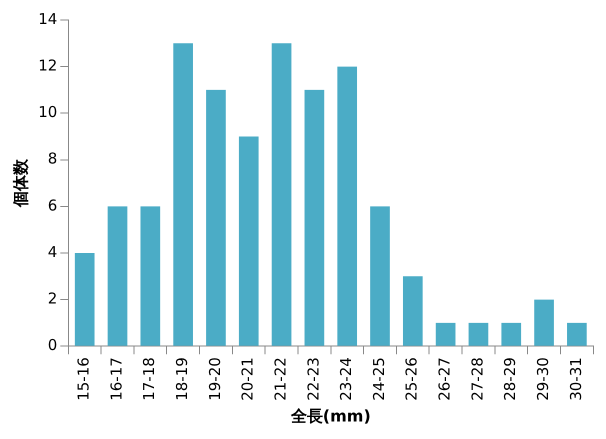  What do you see at coordinates (53, 205) in the screenshot?
I see `y-tick-label: 6` at bounding box center [53, 205].